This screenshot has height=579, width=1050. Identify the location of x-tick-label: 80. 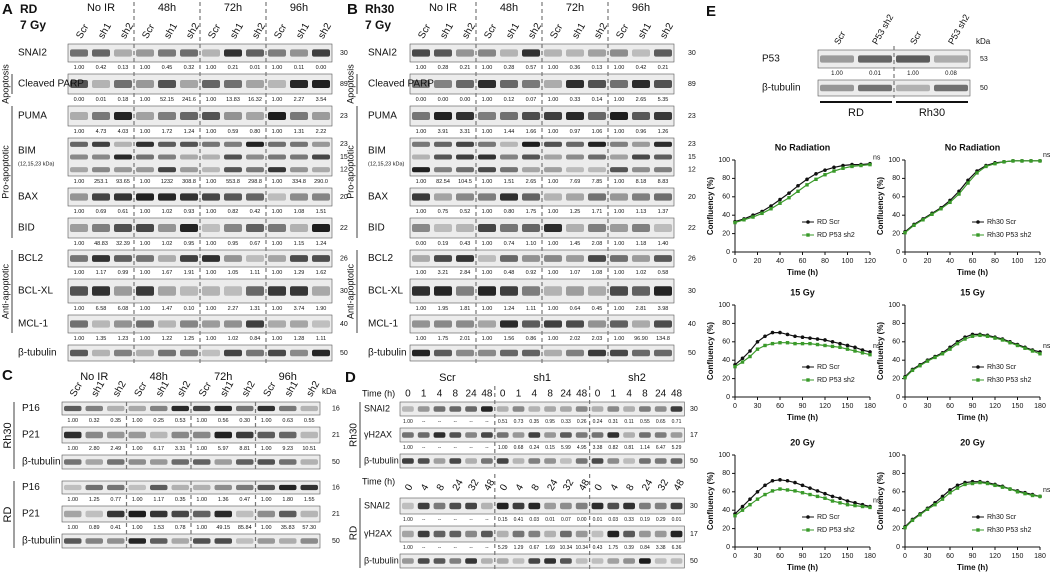
(995, 261).